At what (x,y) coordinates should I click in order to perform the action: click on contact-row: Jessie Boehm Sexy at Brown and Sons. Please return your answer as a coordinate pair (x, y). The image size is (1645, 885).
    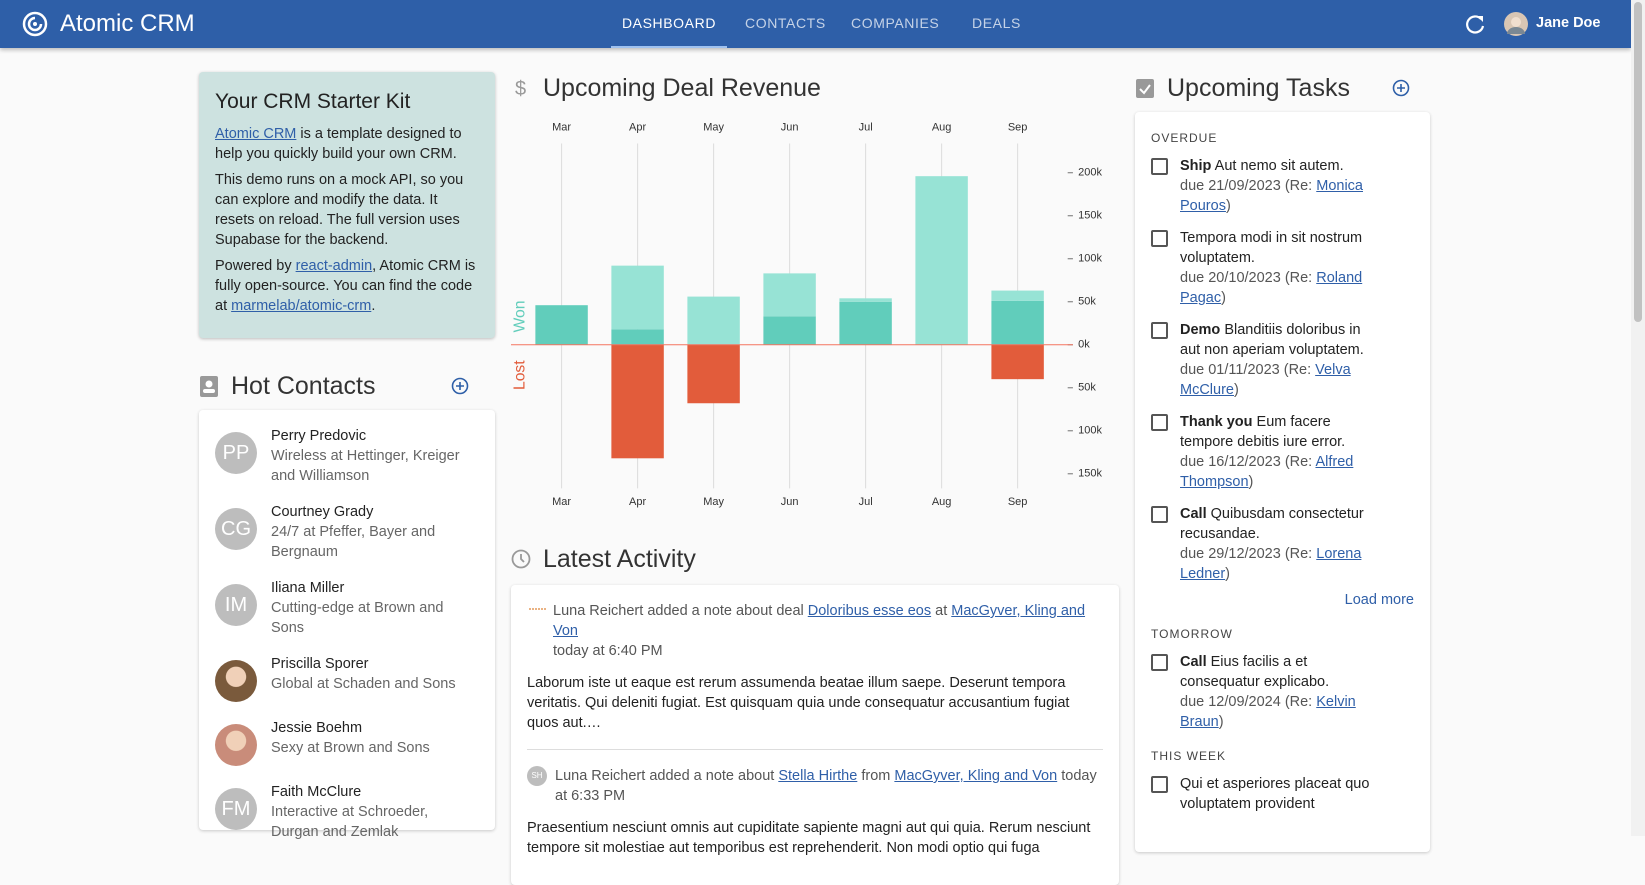
    Looking at the image, I should click on (347, 742).